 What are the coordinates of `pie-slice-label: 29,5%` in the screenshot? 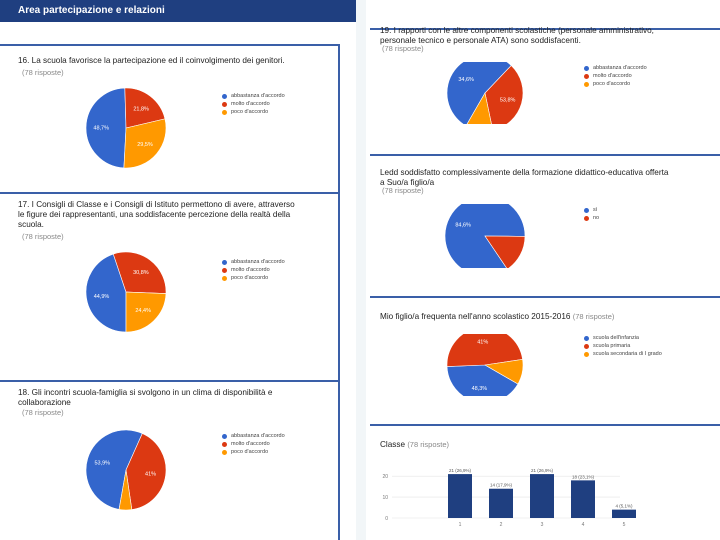 It's located at (145, 145).